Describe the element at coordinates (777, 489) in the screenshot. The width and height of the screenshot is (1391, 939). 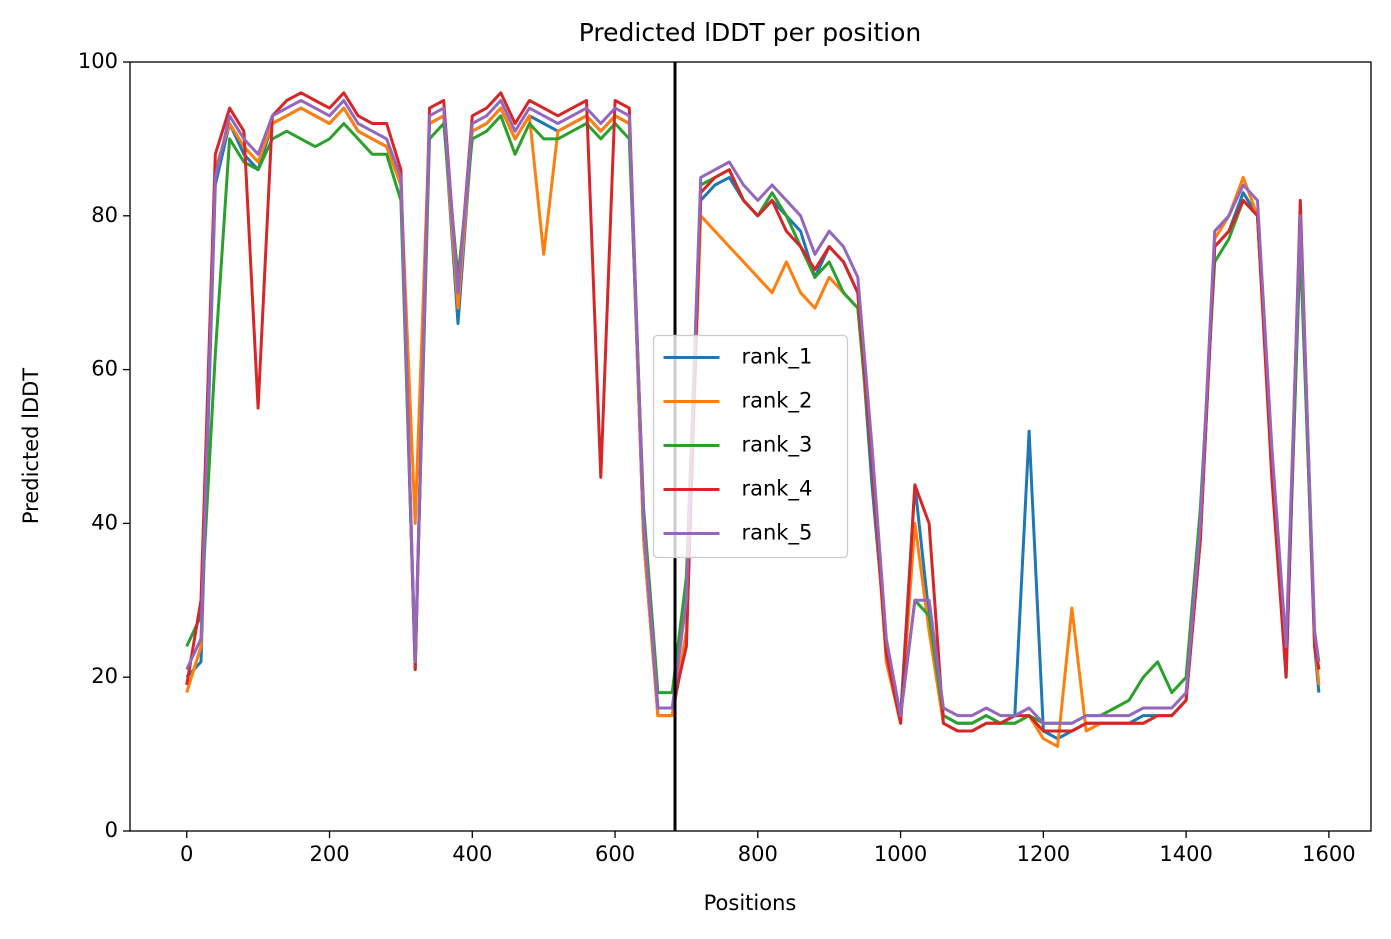
I see `legend-label: rank_4` at that location.